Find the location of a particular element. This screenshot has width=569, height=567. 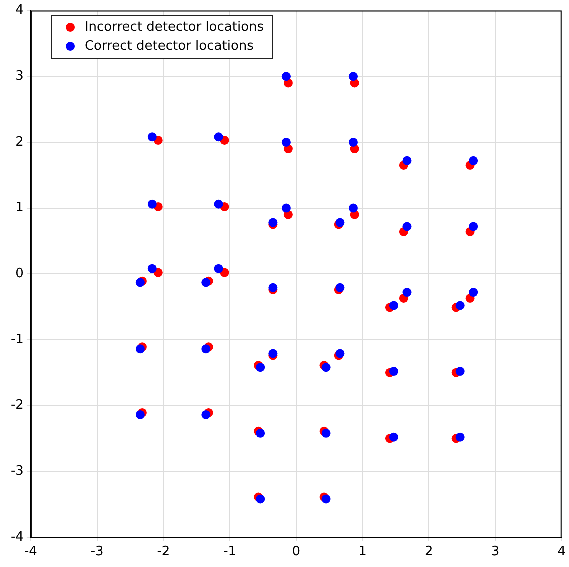

x-tick-label: 1 is located at coordinates (362, 552).